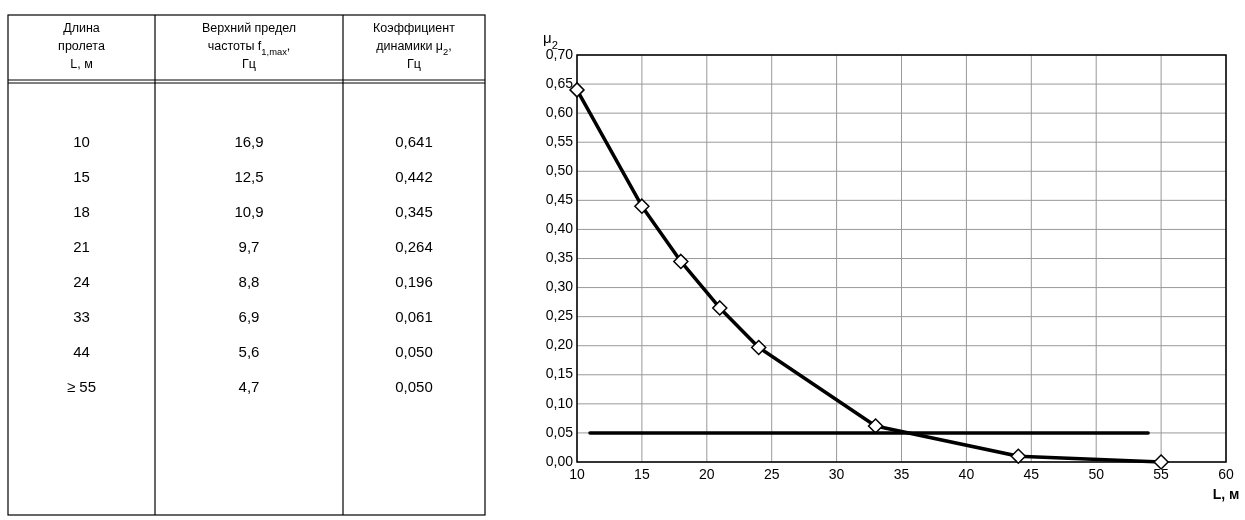  Describe the element at coordinates (81, 281) in the screenshot. I see `text: 24` at that location.